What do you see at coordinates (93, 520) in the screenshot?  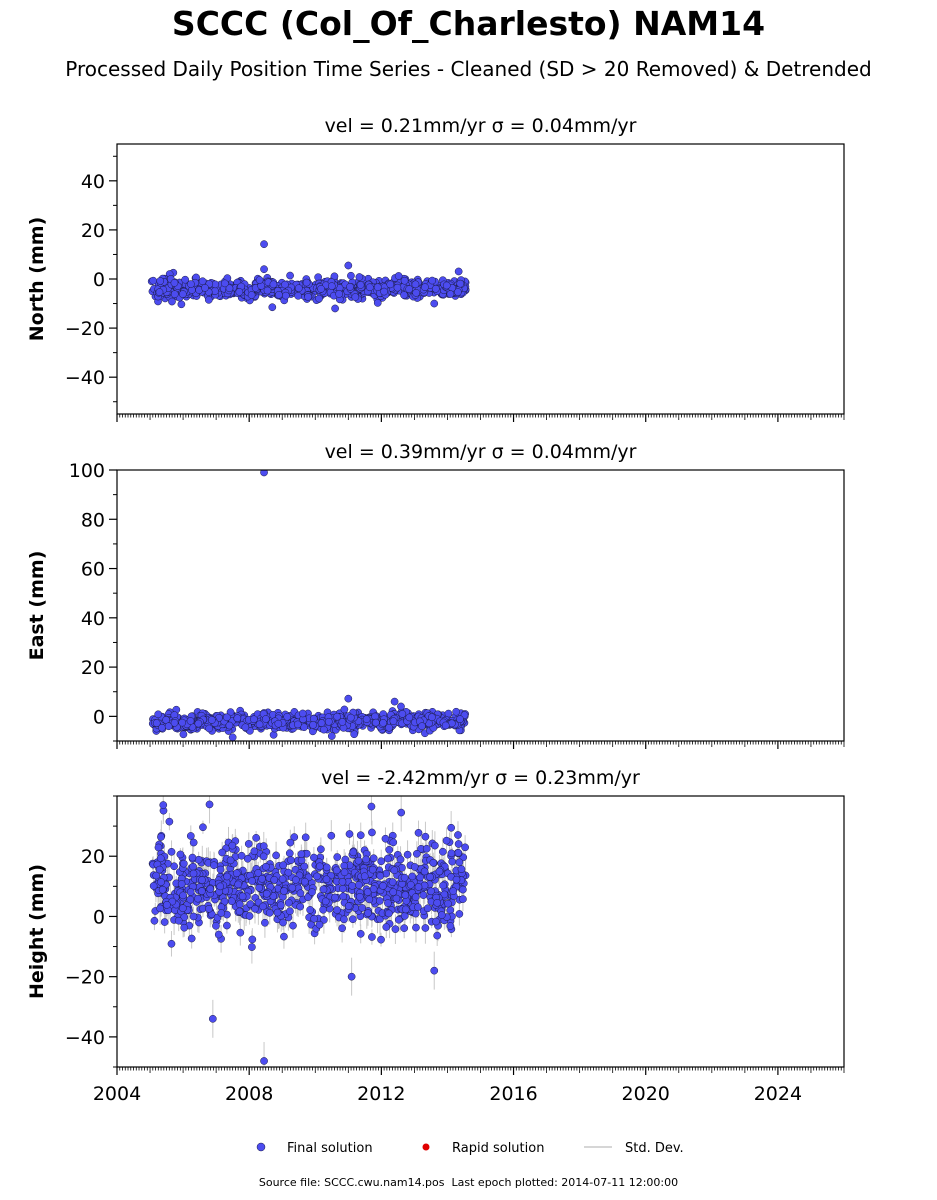 I see `y-tick-label: 80` at bounding box center [93, 520].